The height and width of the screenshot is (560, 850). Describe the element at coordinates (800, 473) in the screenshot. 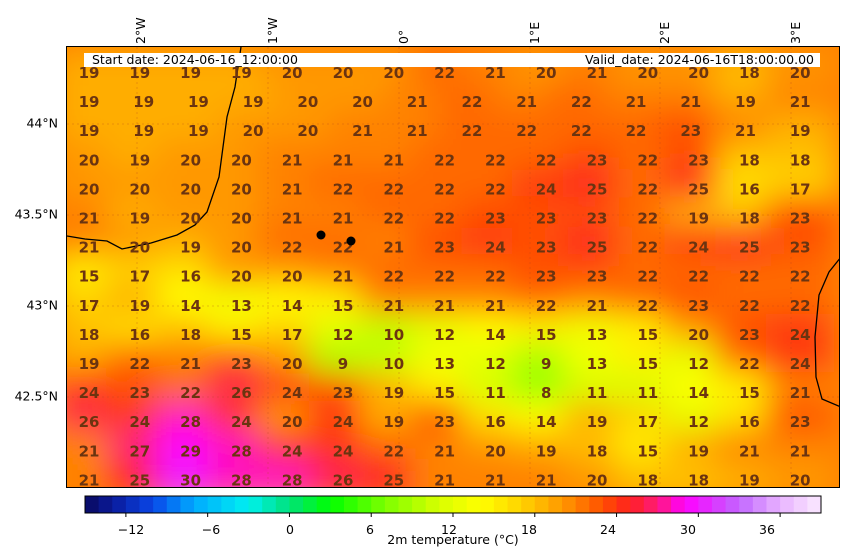

I see `temperature-cell` at that location.